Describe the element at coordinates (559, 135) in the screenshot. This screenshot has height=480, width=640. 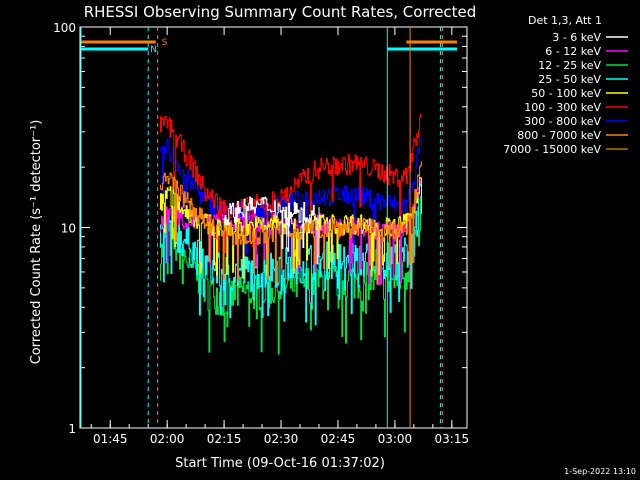
I see `legend-label: 800 - 7000 keV` at that location.